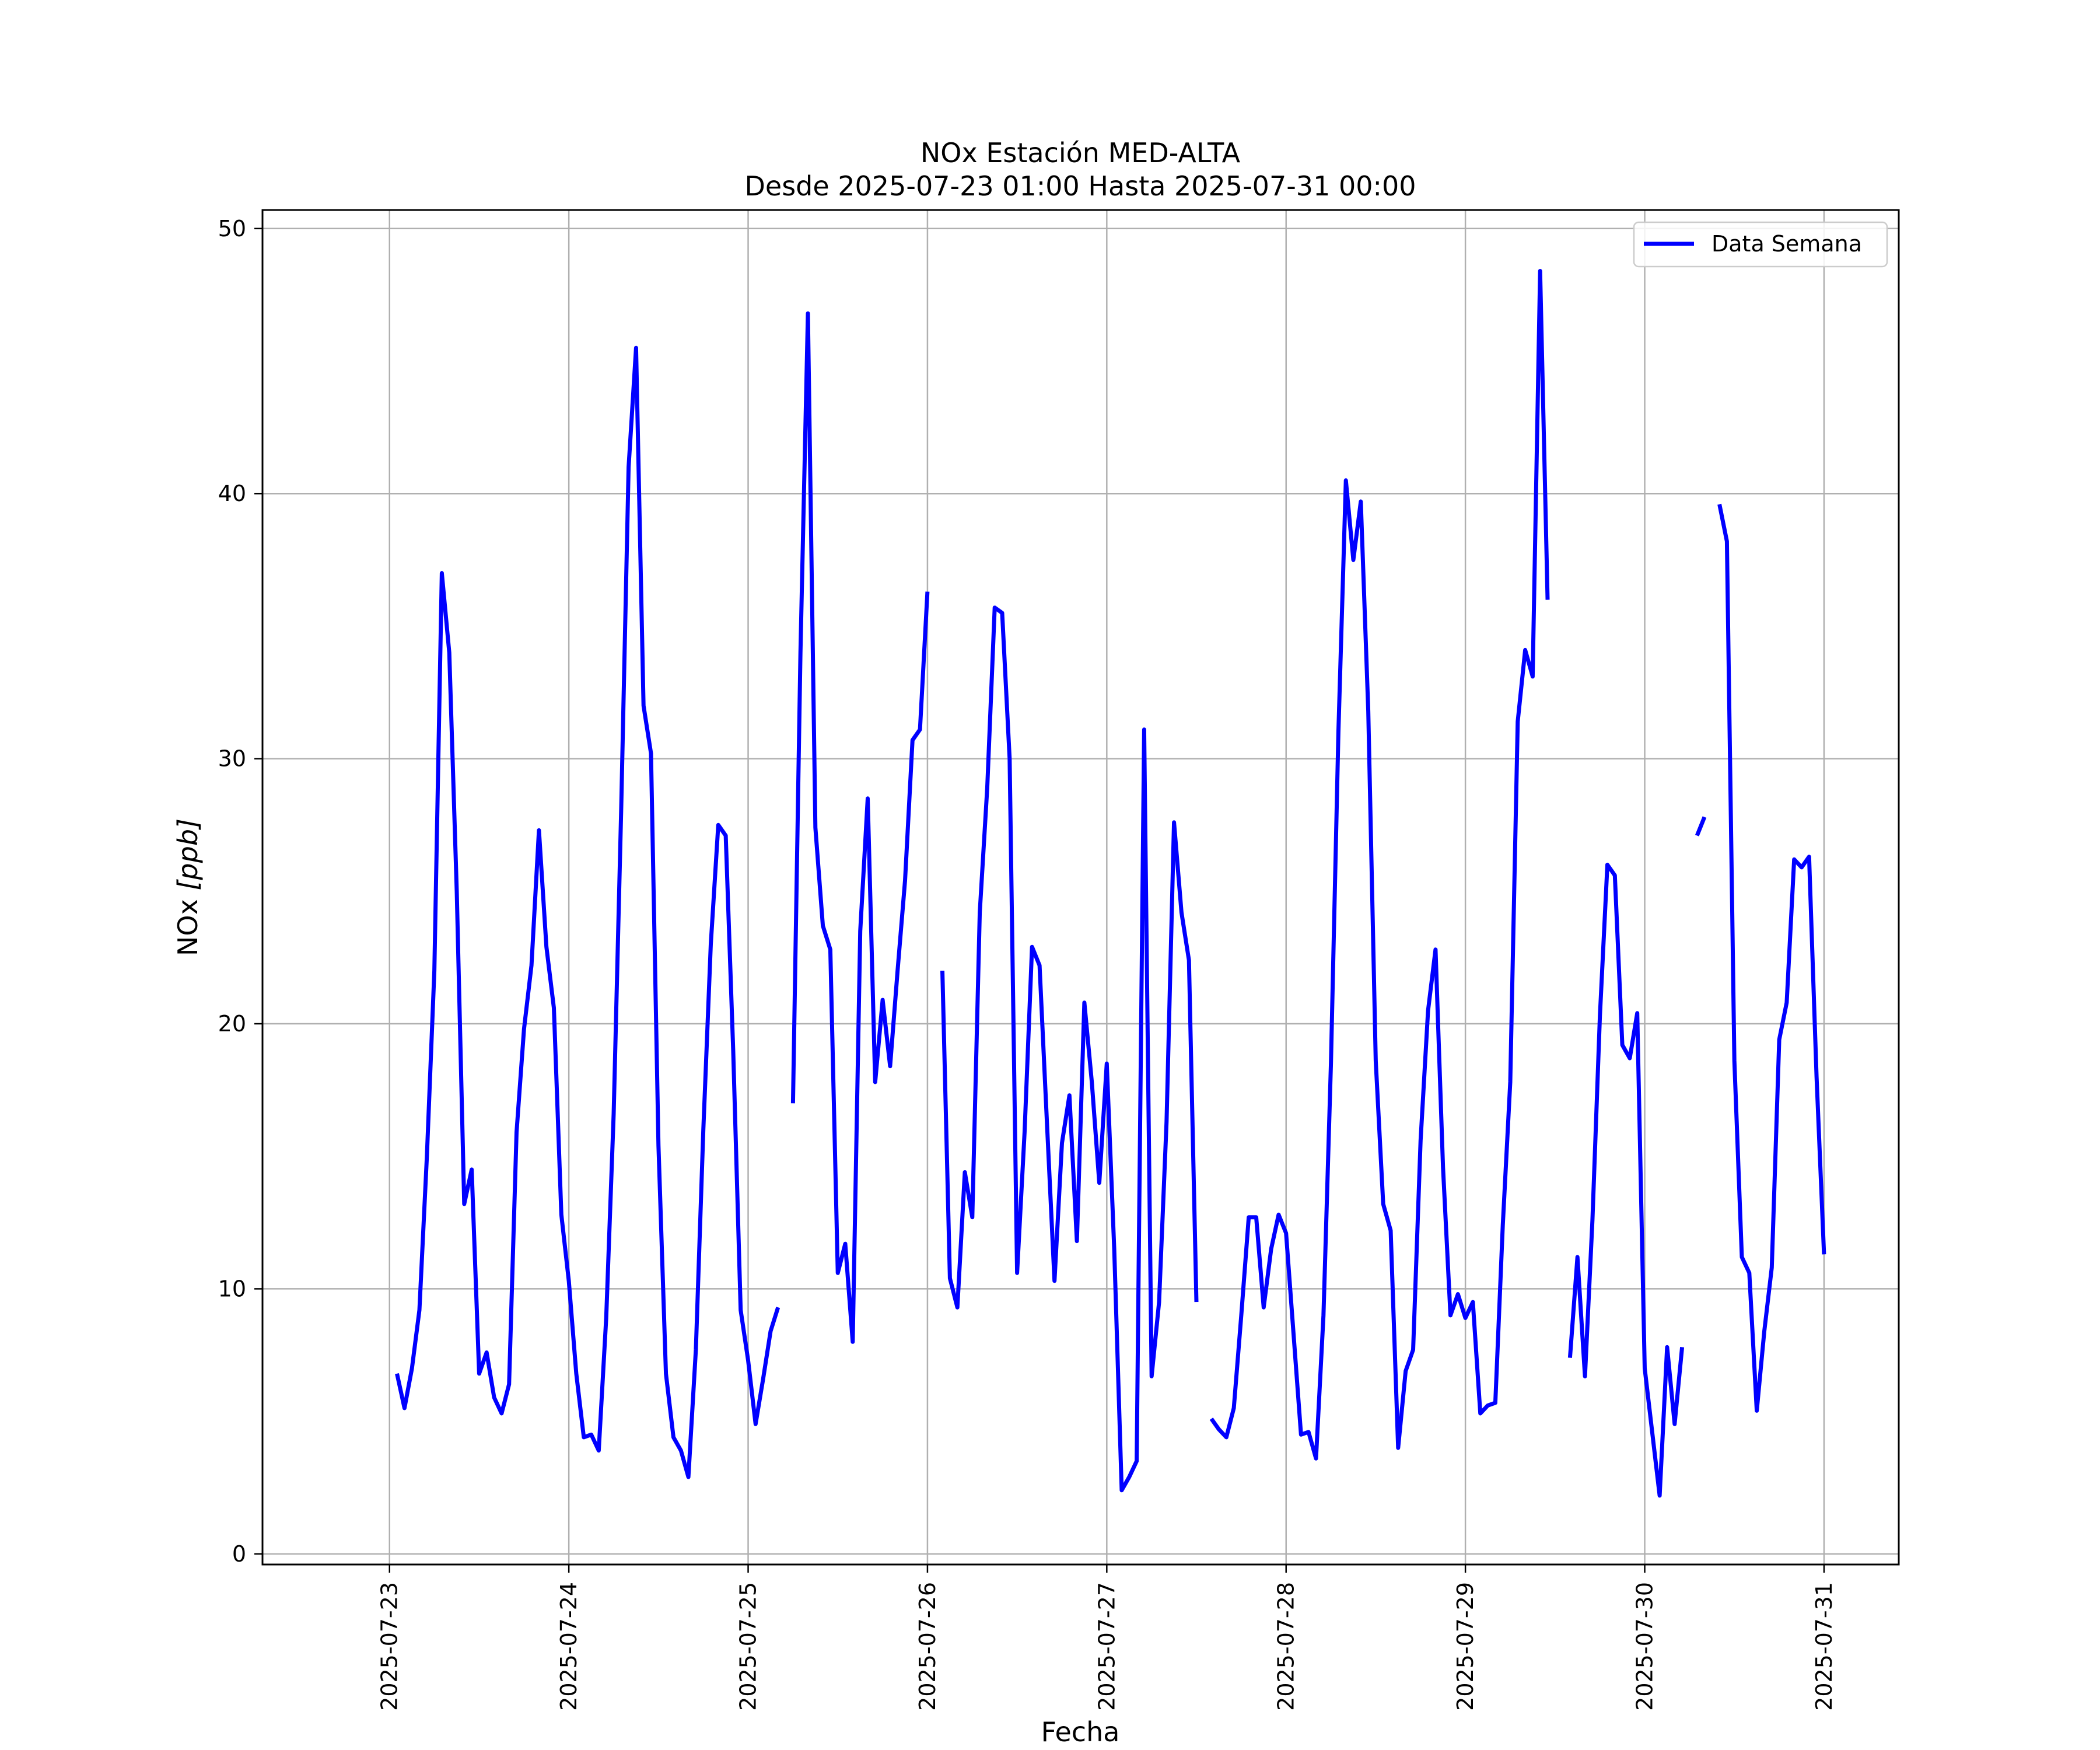  What do you see at coordinates (1824, 1646) in the screenshot?
I see `x-tick-label: 2025-07-31` at bounding box center [1824, 1646].